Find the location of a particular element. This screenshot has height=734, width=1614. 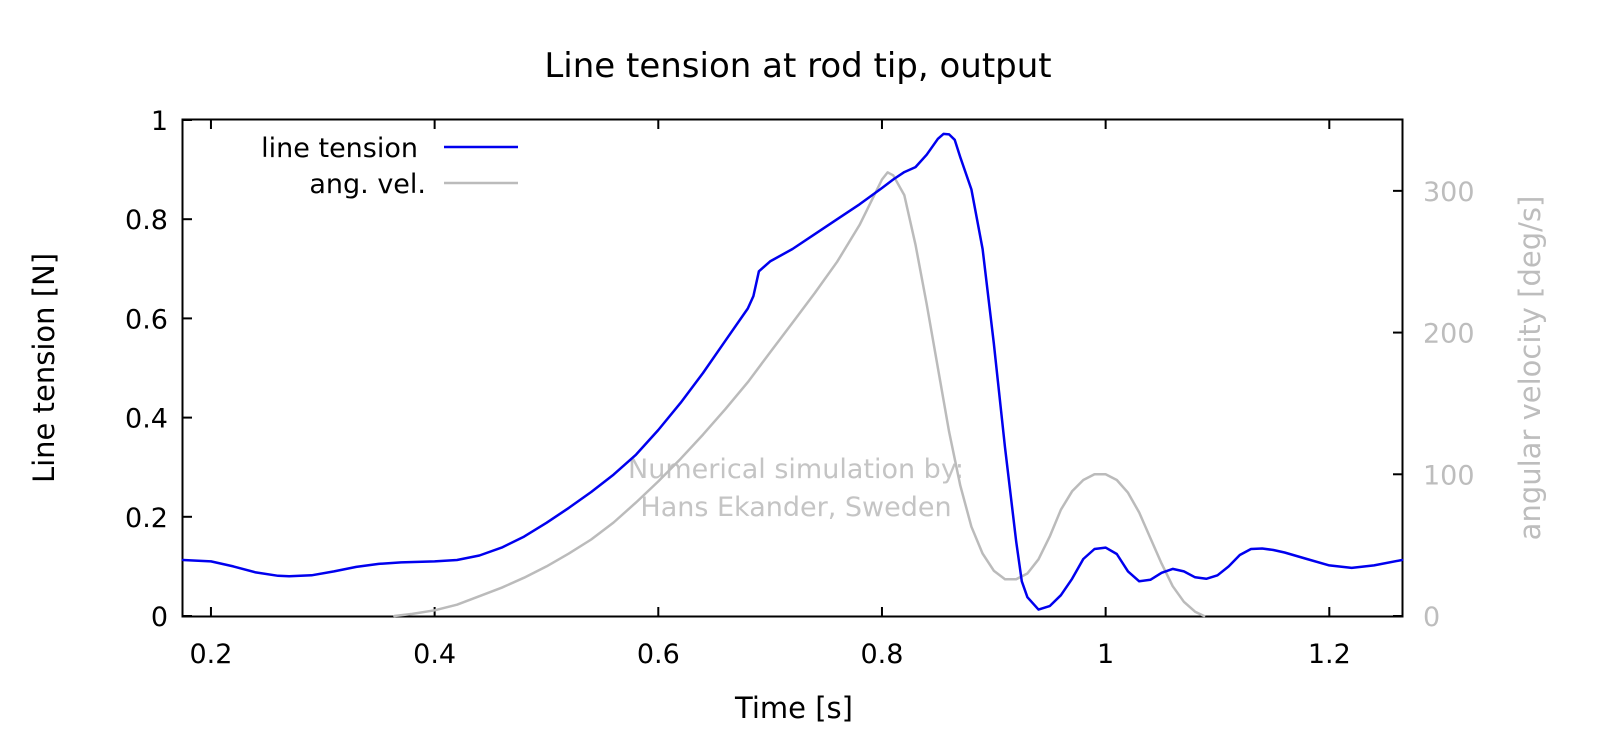

x-axis-label: Time [s] is located at coordinates (793, 708).